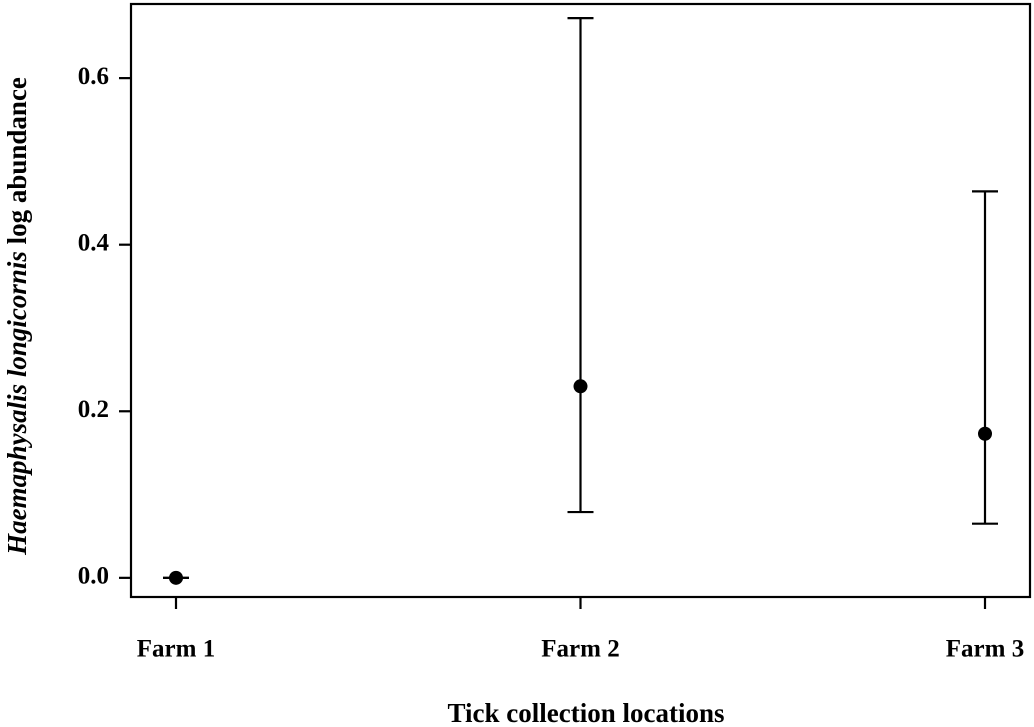 The image size is (1034, 727). I want to click on x-tick-label: Farm 2, so click(580, 649).